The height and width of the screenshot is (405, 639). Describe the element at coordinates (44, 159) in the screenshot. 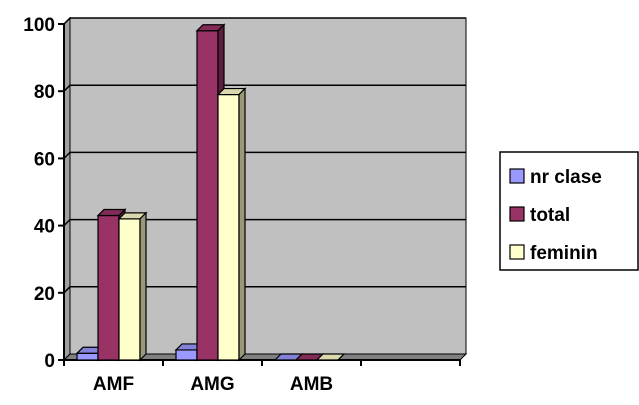

I see `y-tick-label: 60` at that location.